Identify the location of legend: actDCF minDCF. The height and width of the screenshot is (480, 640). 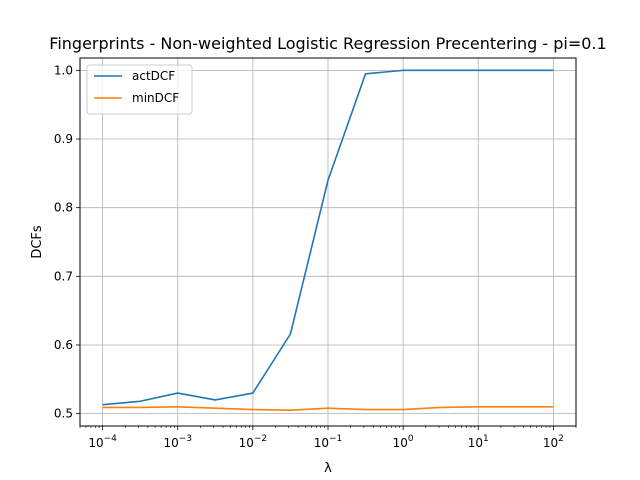
(139, 89).